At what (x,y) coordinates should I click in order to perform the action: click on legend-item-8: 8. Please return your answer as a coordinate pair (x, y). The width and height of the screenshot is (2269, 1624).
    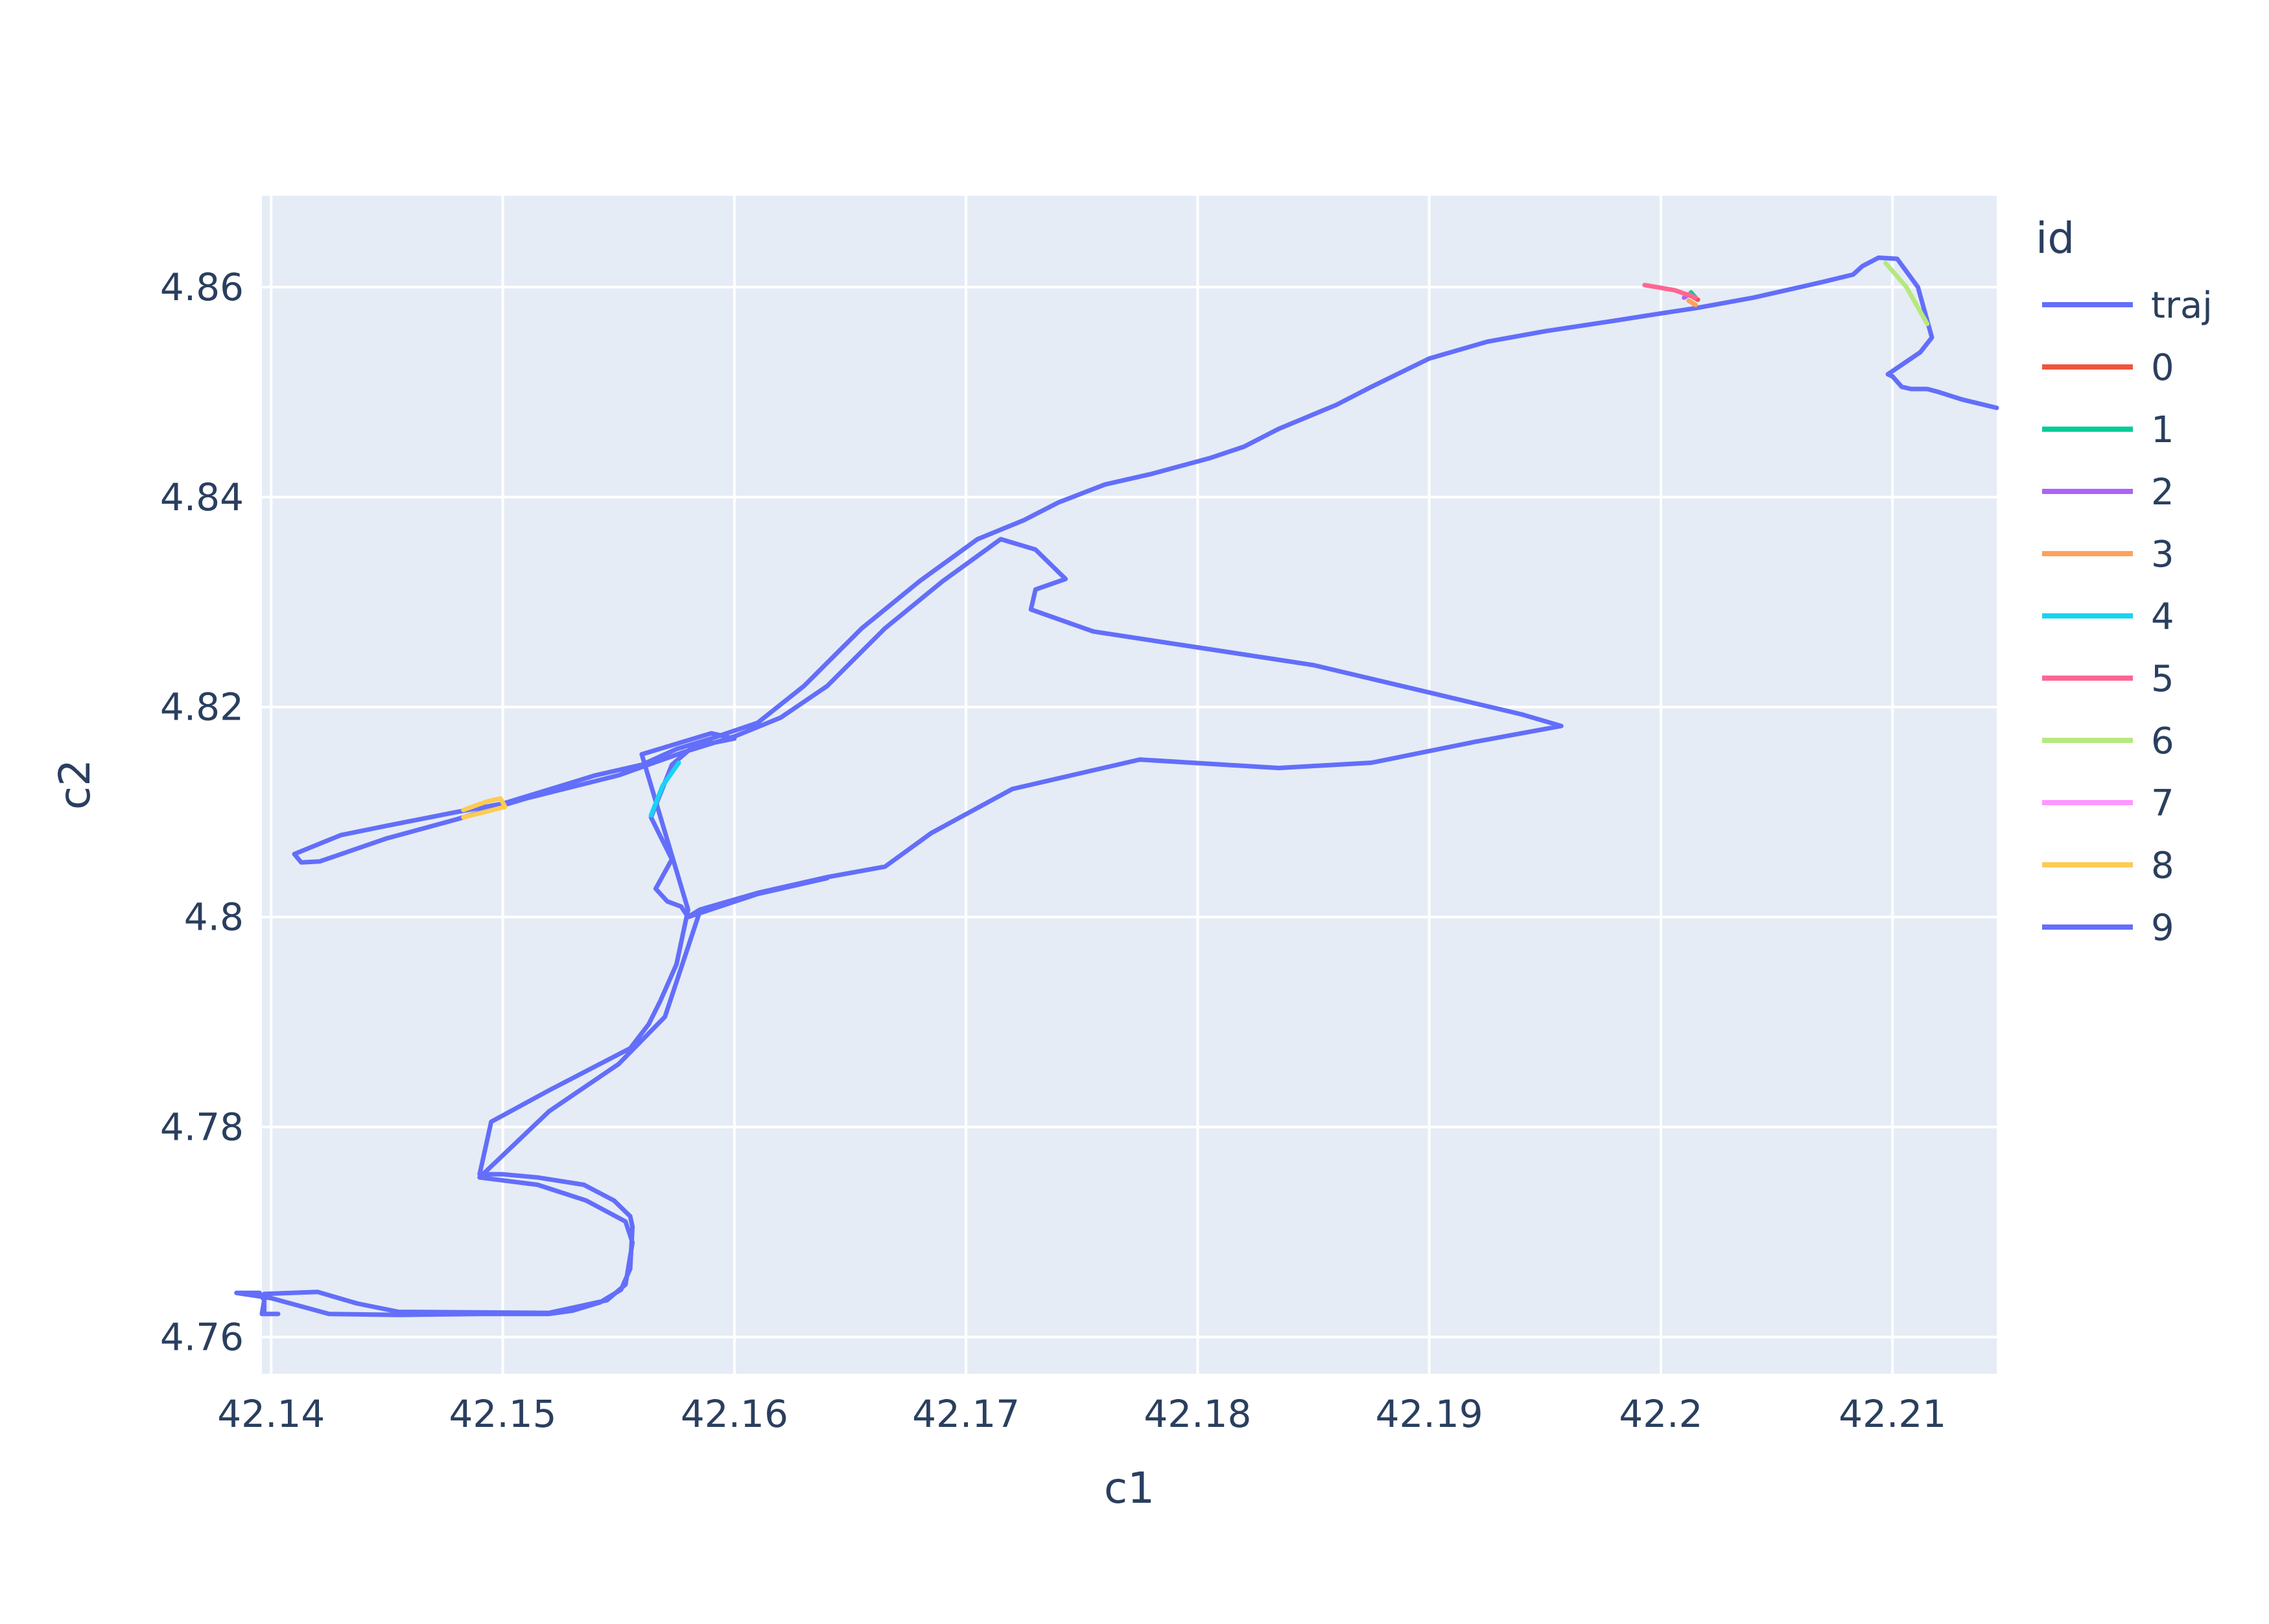
    Looking at the image, I should click on (2108, 866).